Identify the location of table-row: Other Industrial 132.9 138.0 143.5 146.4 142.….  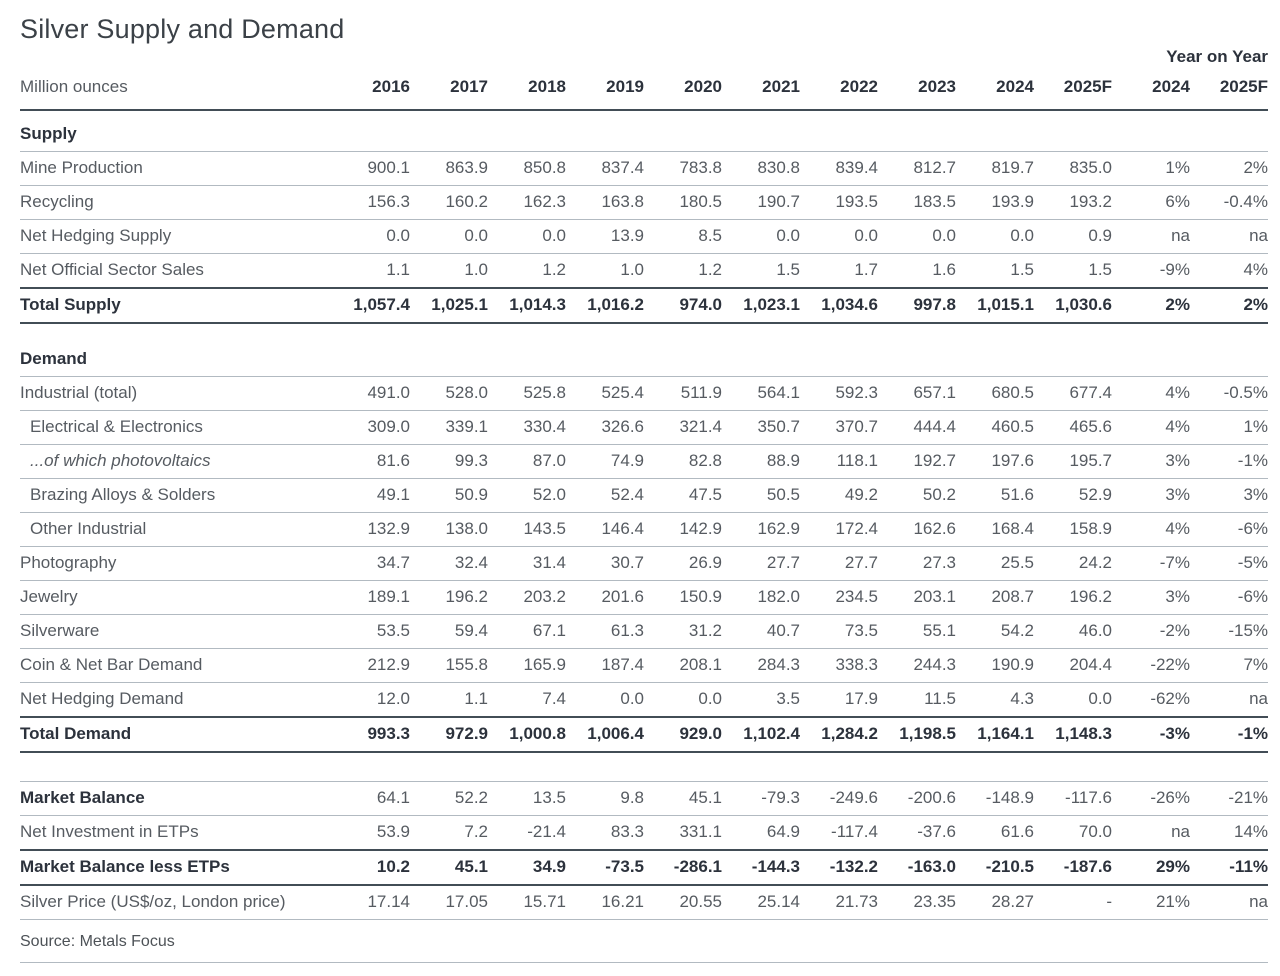
(644, 529).